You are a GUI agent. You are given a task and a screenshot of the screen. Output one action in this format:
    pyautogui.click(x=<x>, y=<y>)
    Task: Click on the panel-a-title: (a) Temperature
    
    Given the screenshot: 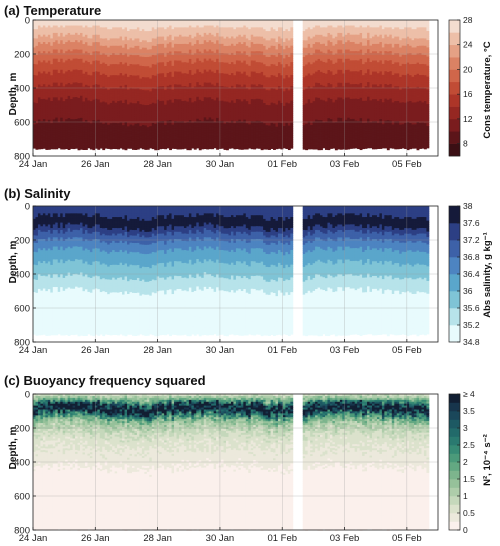 What is the action you would take?
    pyautogui.click(x=52, y=10)
    